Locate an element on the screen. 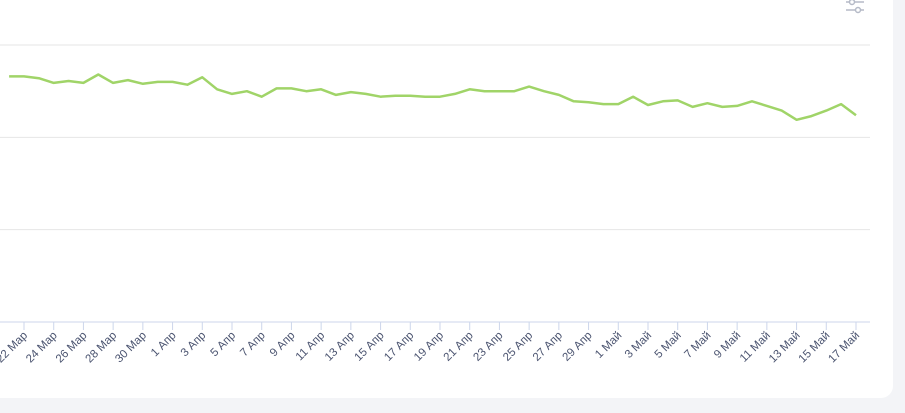  x-tick-label: 7 Апр is located at coordinates (253, 345).